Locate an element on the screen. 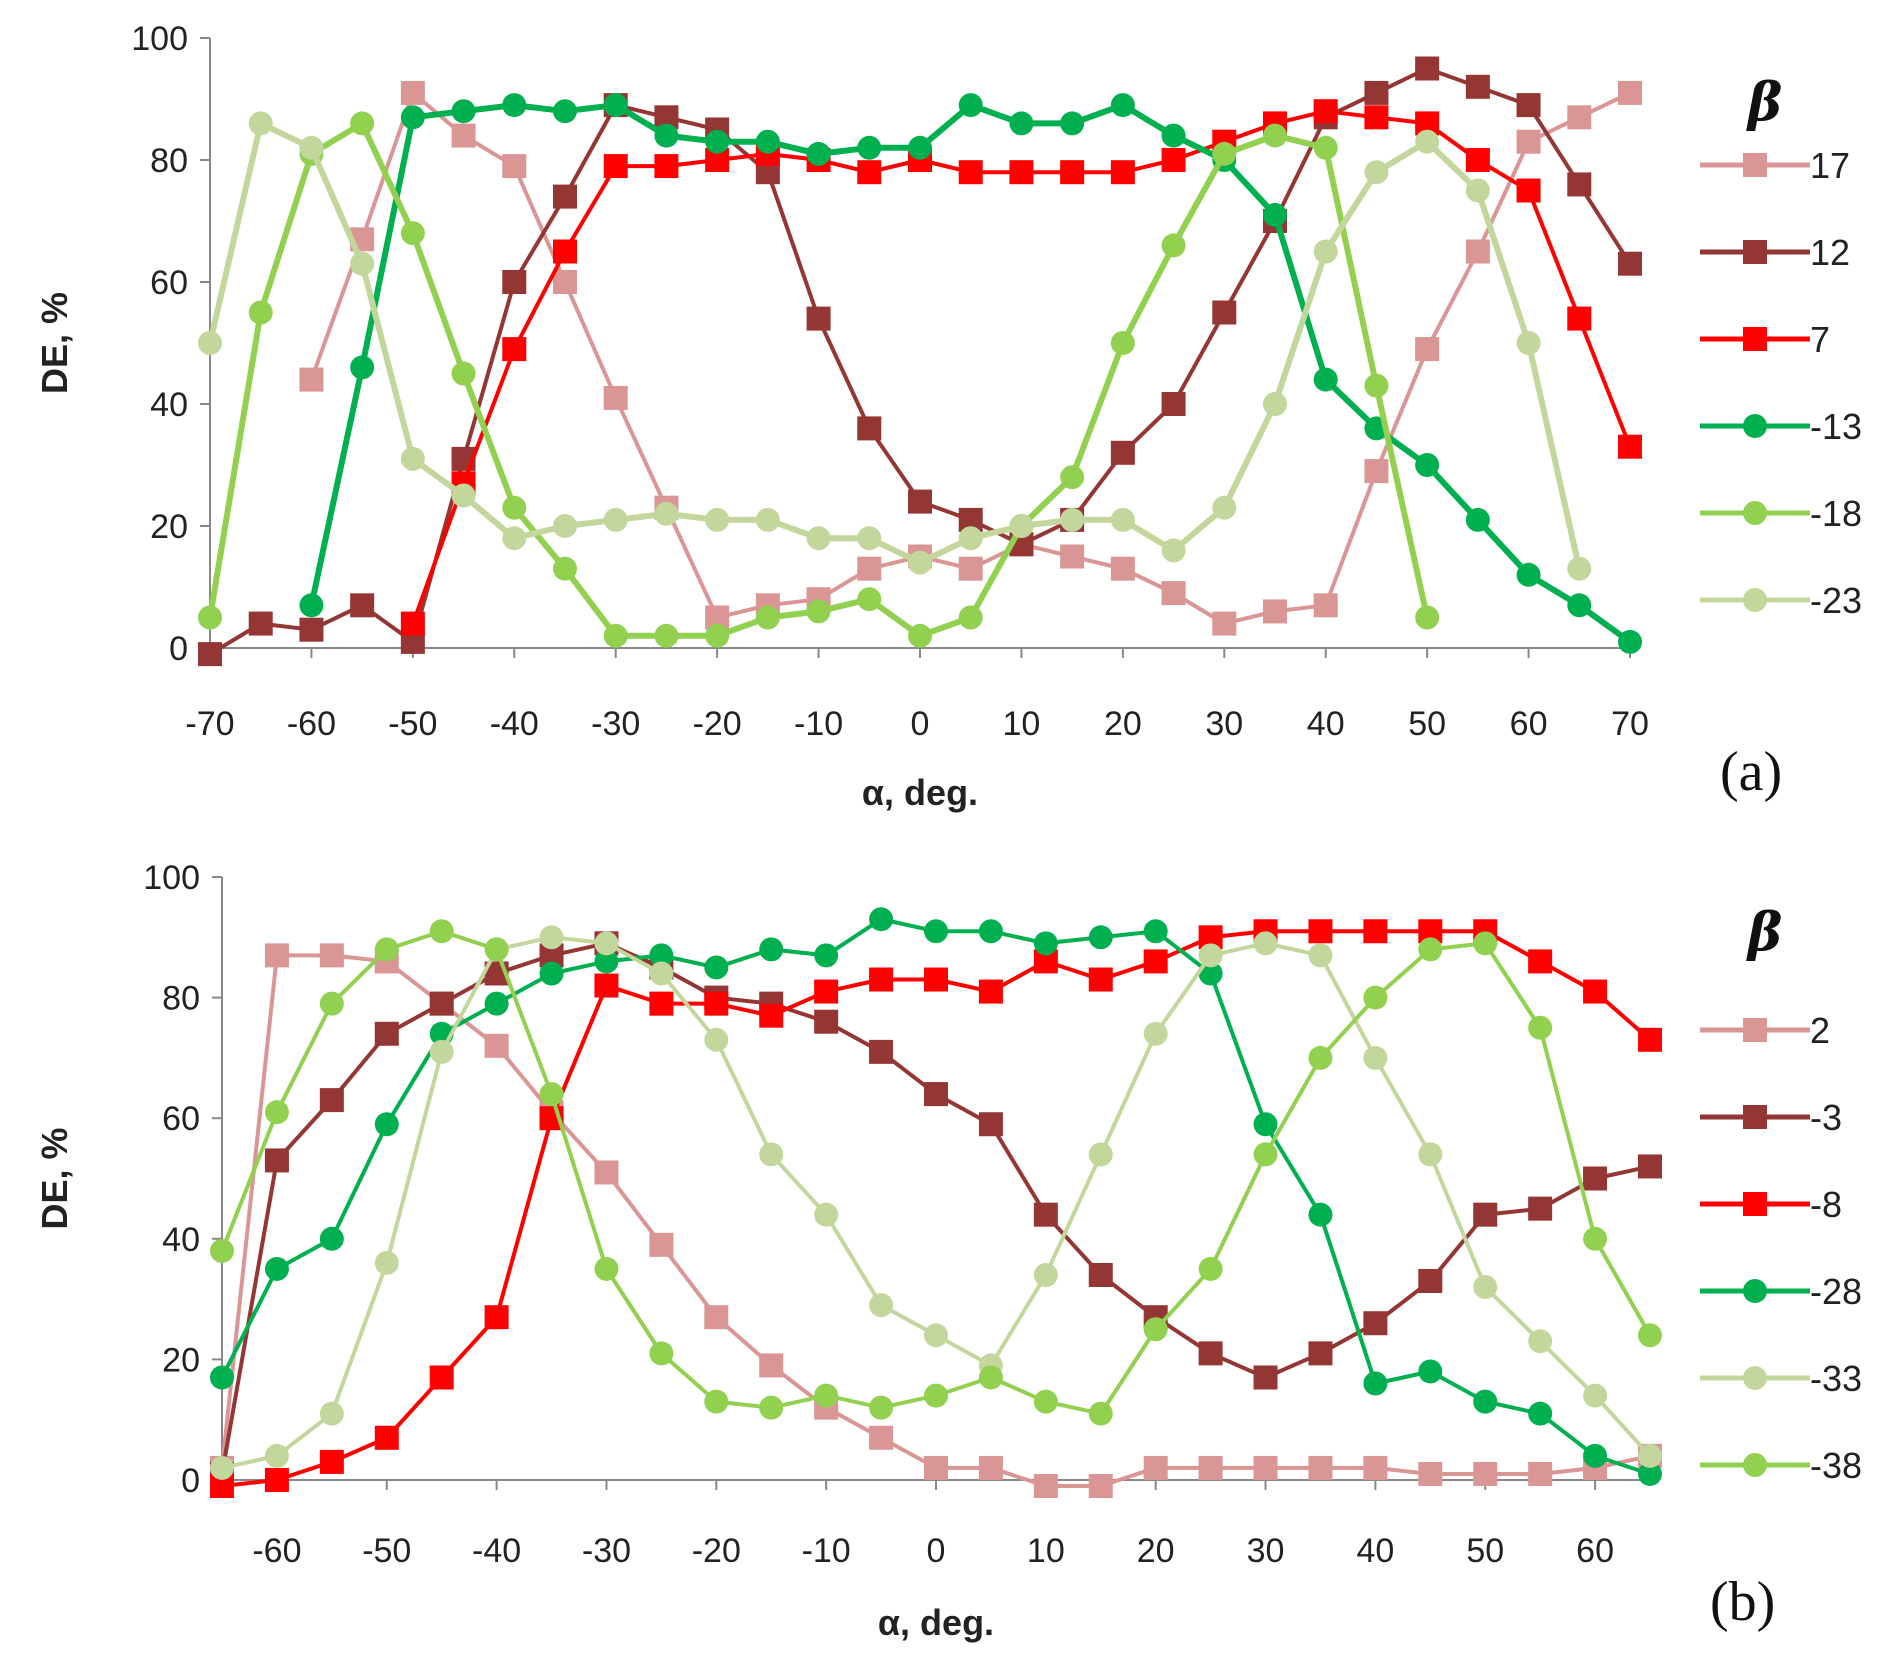 Image resolution: width=1891 pixels, height=1658 pixels. x-tick-label: 10 is located at coordinates (1046, 1551).